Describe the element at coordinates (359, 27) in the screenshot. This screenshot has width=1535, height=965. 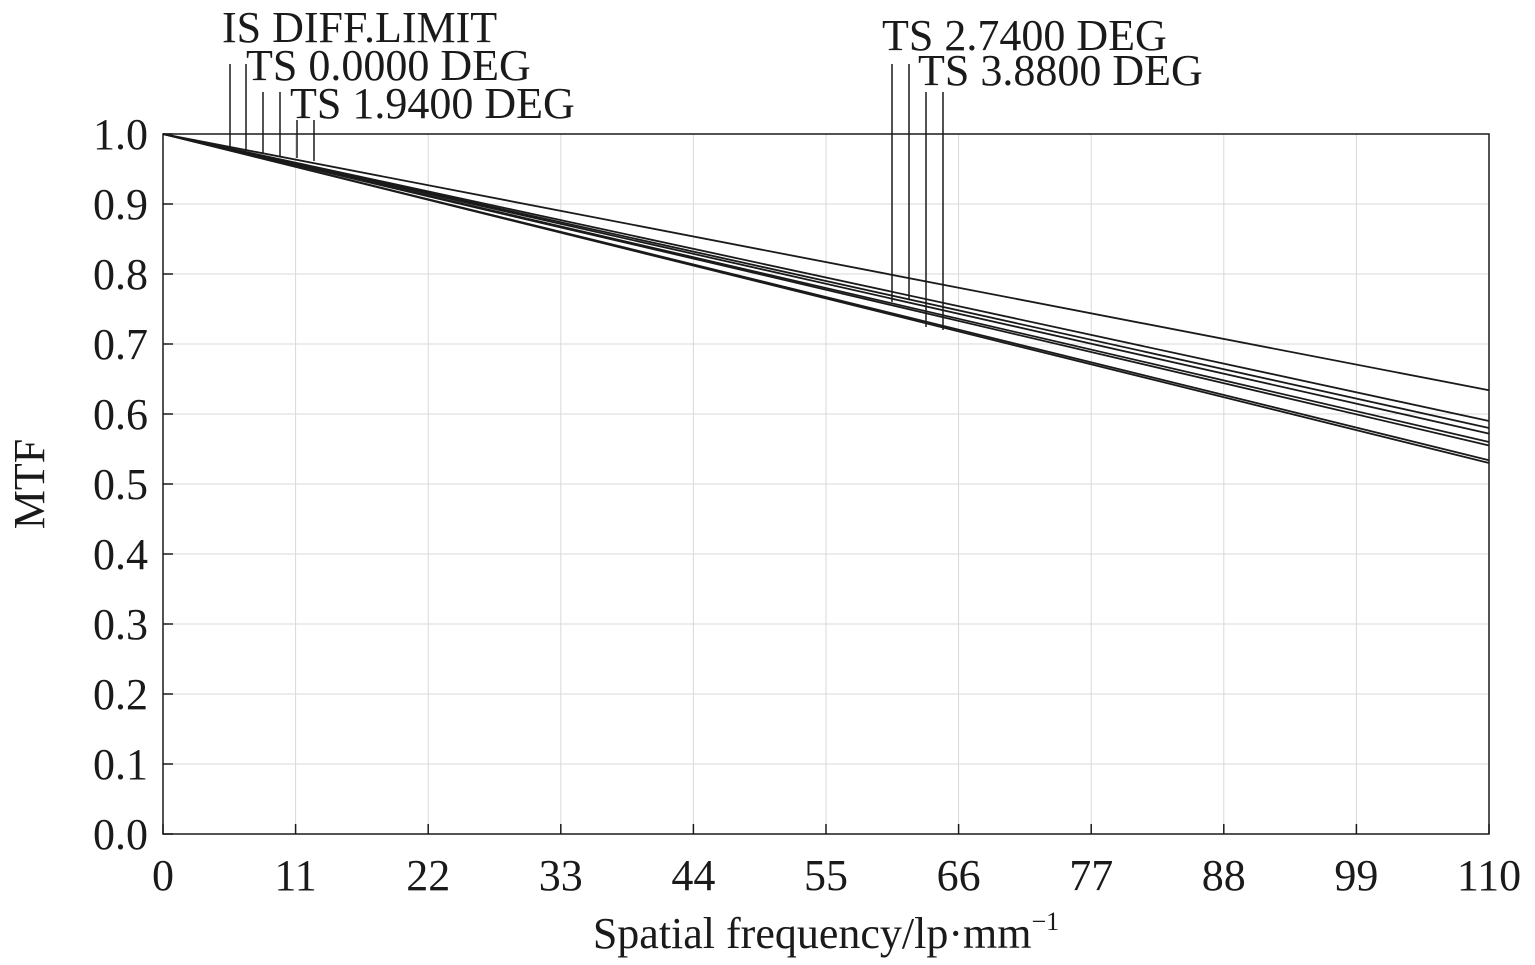
I see `legend-label: IS DIFF.LIMIT` at that location.